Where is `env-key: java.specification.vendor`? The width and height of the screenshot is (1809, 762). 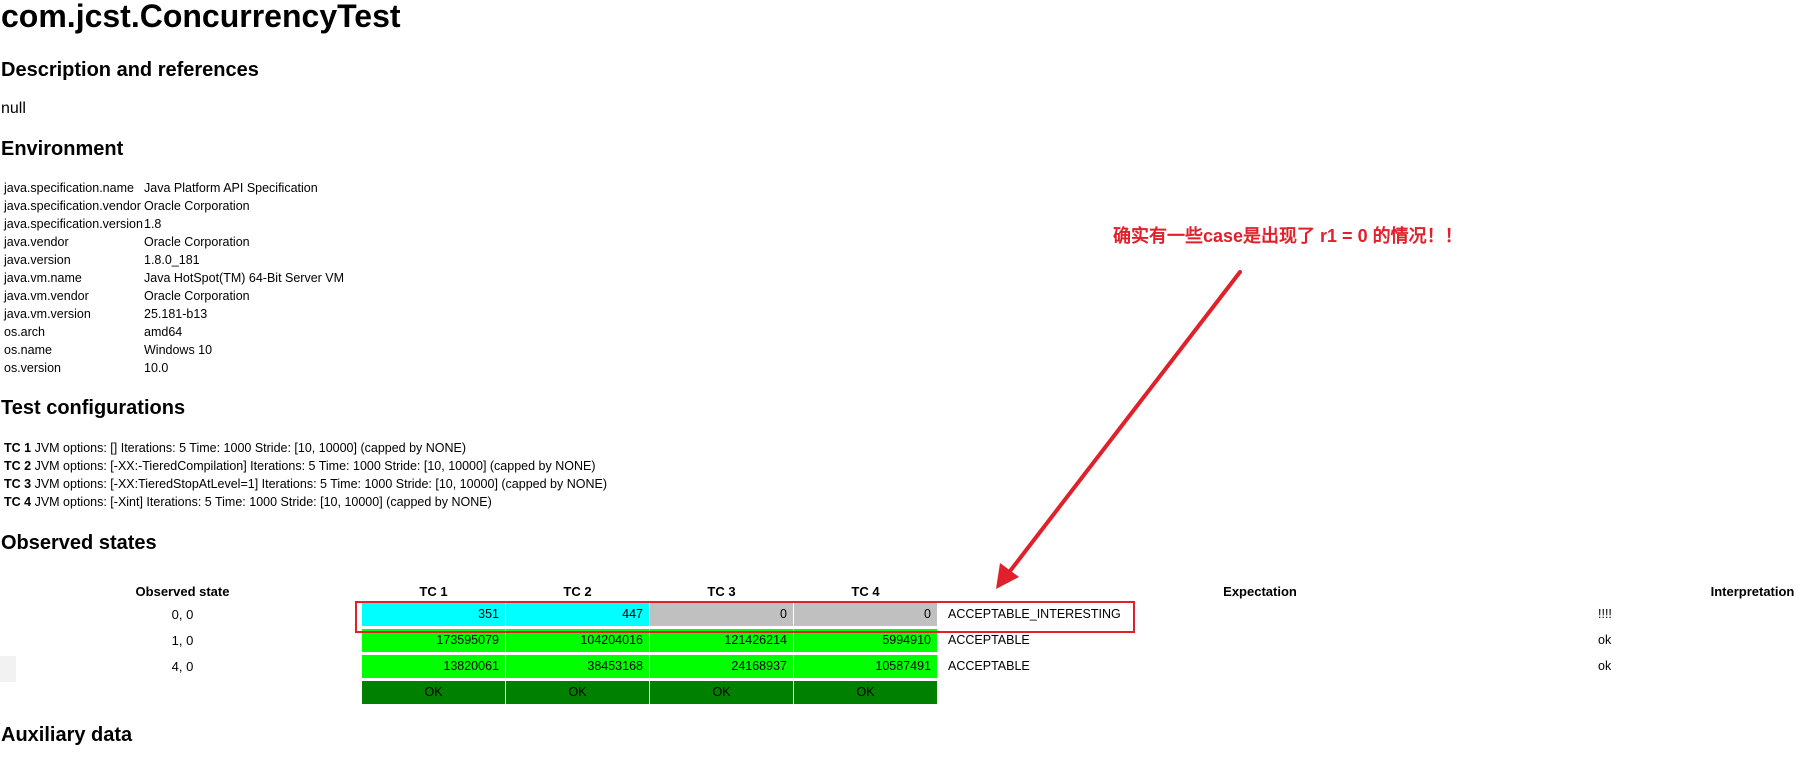
env-key: java.specification.vendor is located at coordinates (72, 206).